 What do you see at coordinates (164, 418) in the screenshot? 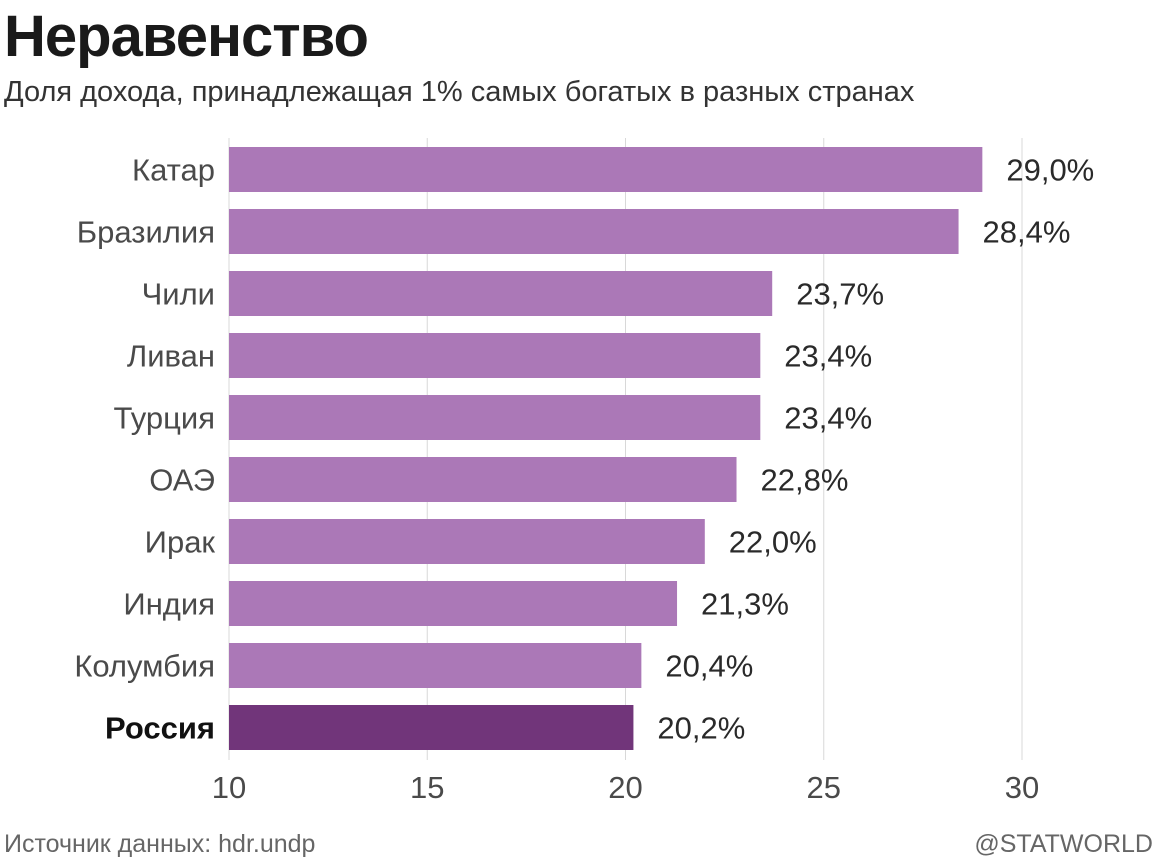
I see `category-label: Турция` at bounding box center [164, 418].